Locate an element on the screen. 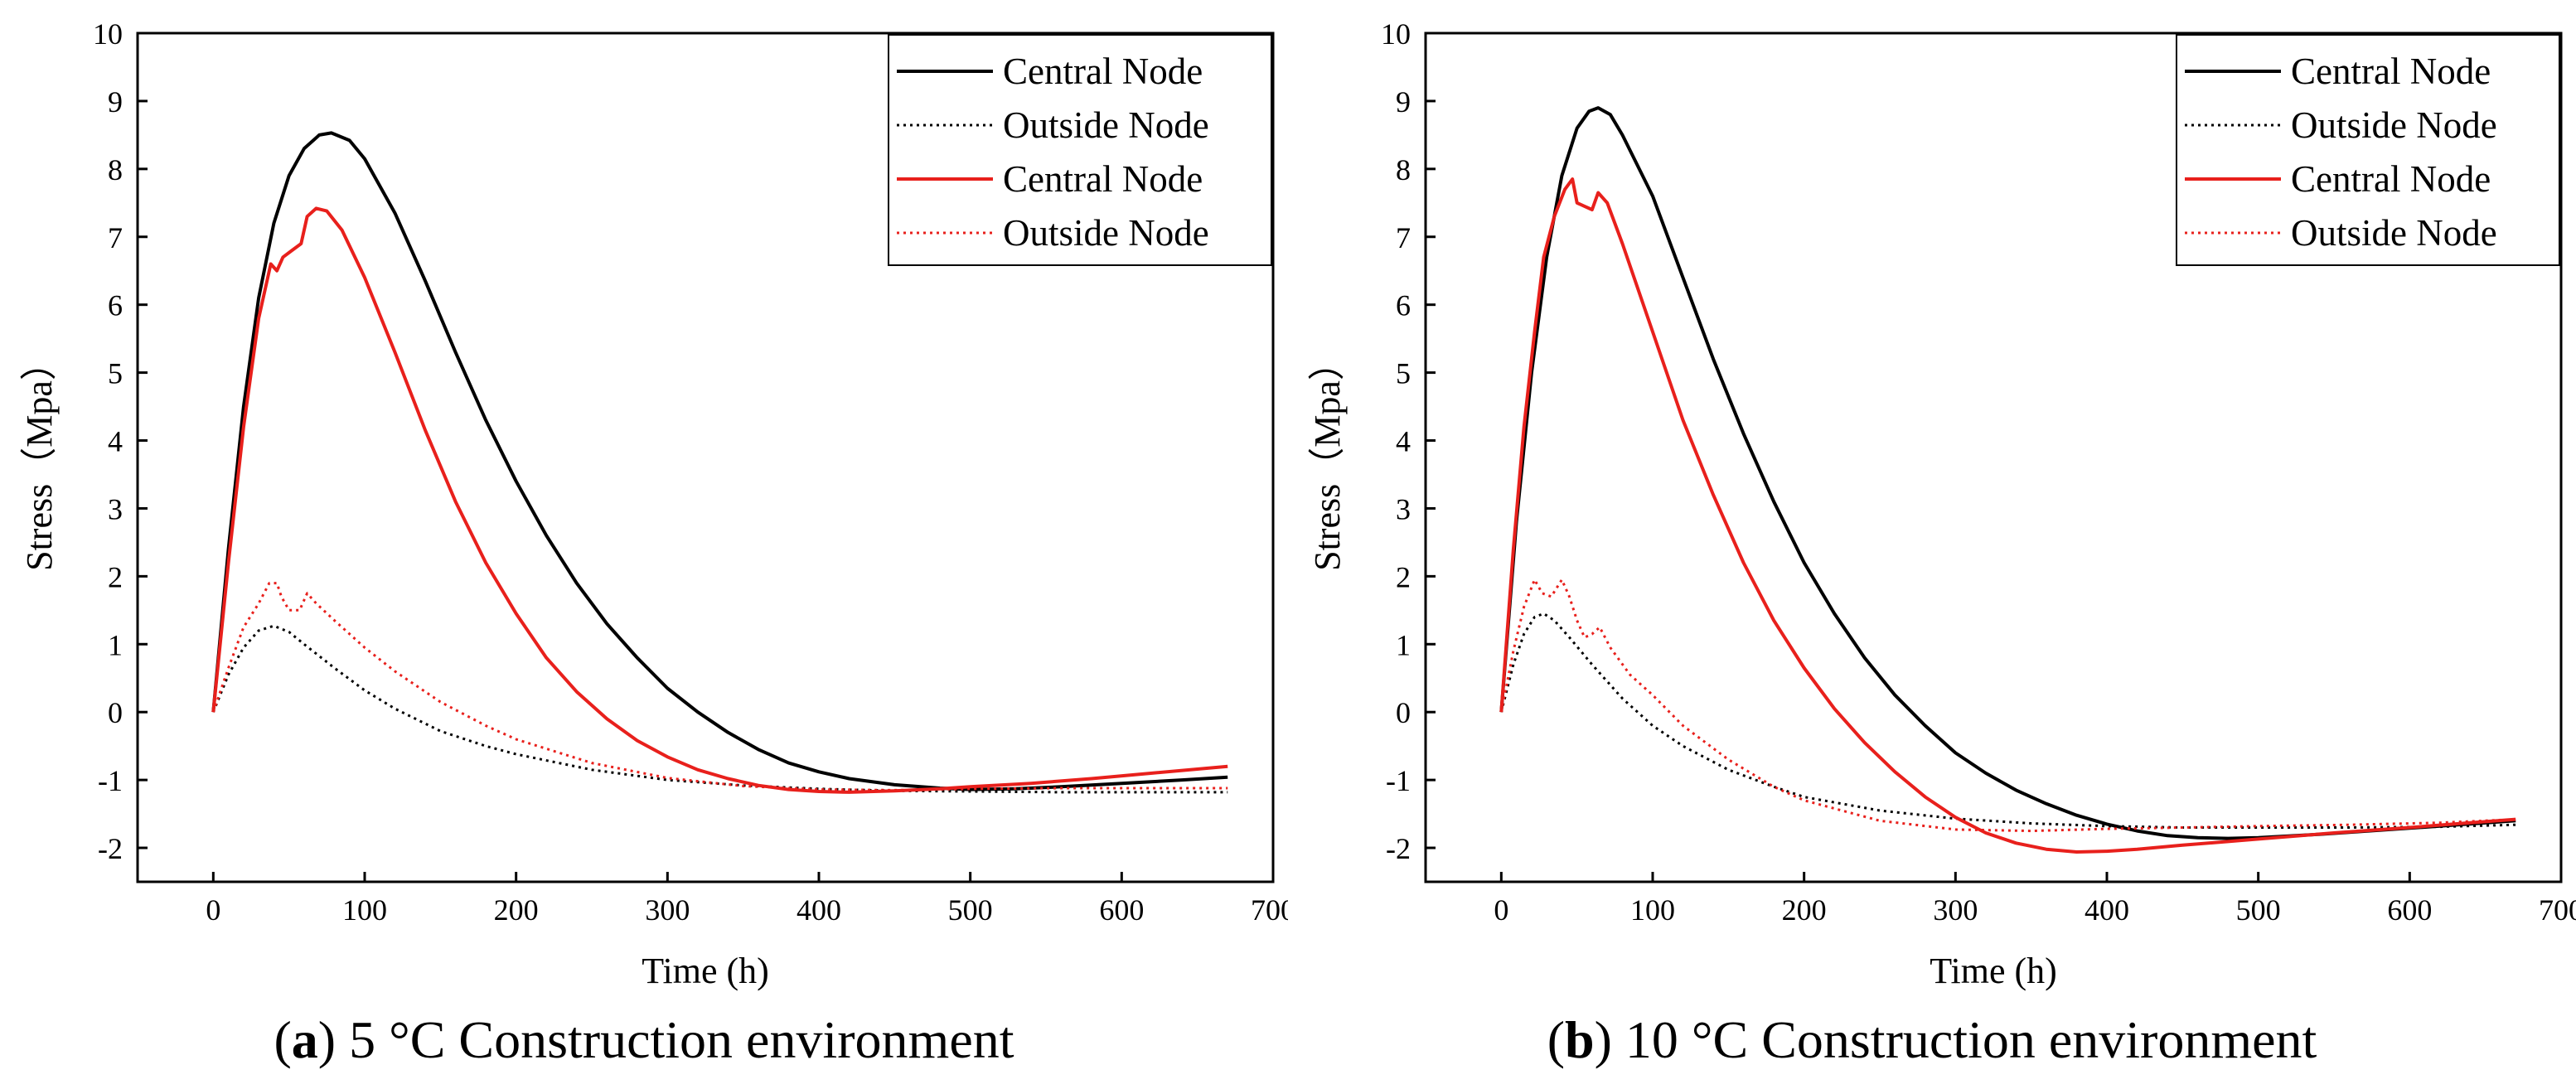  caption-b: (b) 10 °C Construction environment is located at coordinates (1932, 1039).